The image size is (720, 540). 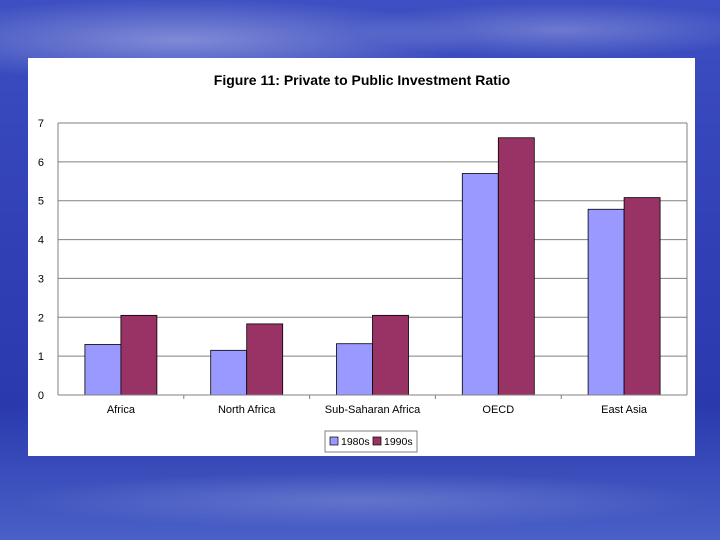 I want to click on x-tick-label: Africa, so click(x=121, y=410).